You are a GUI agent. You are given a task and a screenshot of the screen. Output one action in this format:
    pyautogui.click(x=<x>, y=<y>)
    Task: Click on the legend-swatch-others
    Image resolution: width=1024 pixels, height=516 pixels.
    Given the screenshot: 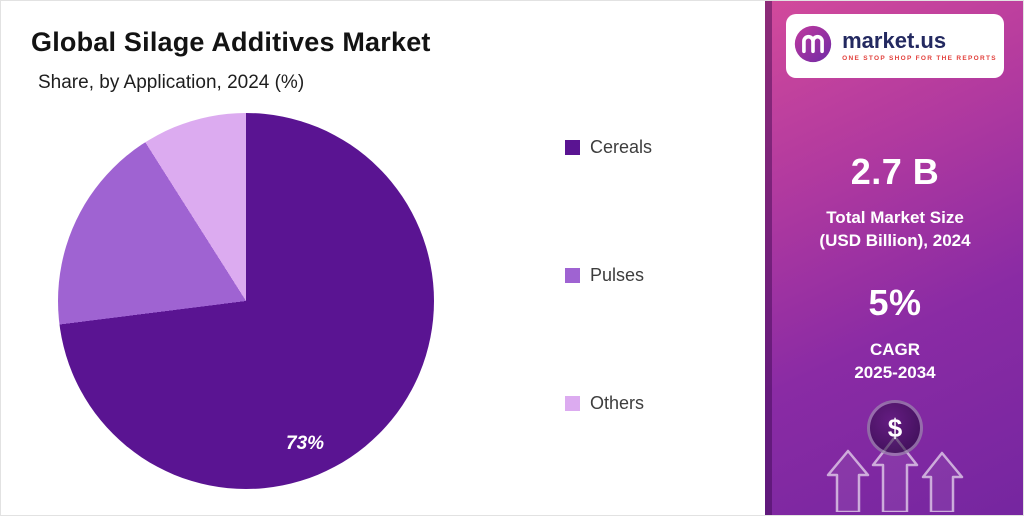 What is the action you would take?
    pyautogui.click(x=572, y=403)
    